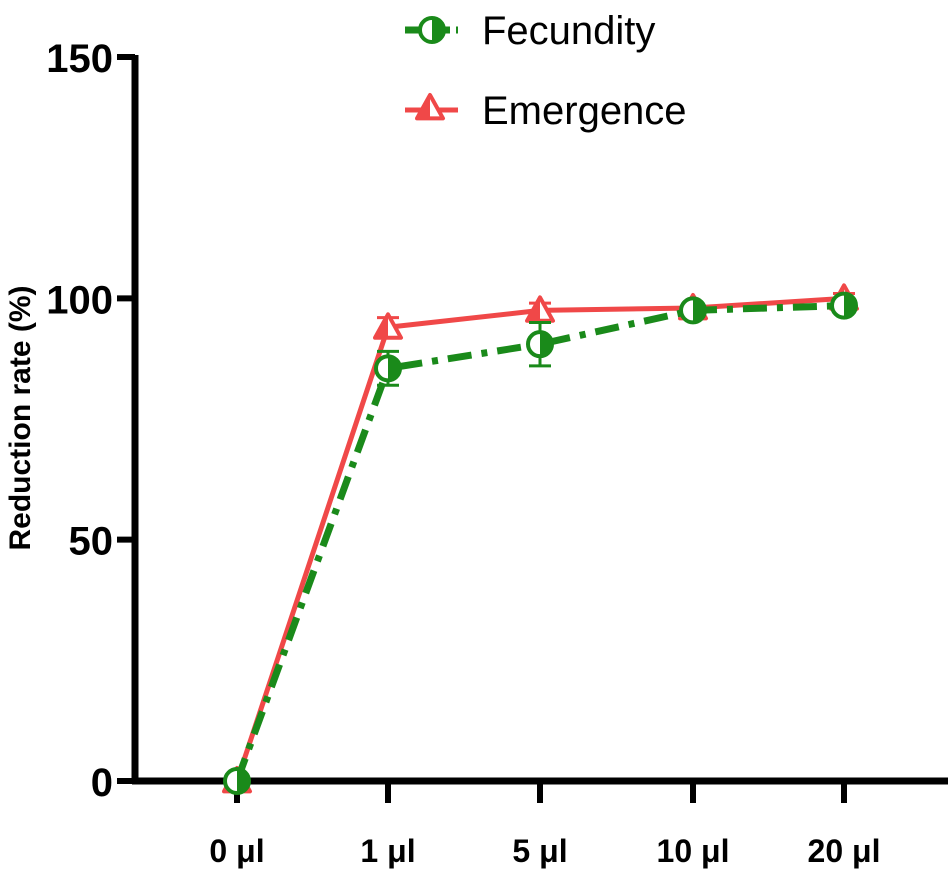 This screenshot has width=950, height=880. Describe the element at coordinates (79, 59) in the screenshot. I see `y-tick-label-150: 150` at that location.